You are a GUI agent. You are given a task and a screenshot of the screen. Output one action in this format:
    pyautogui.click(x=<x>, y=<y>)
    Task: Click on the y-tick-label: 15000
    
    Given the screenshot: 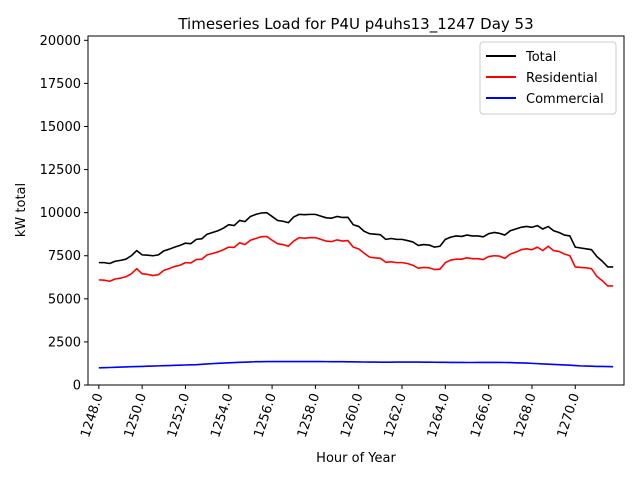 What is the action you would take?
    pyautogui.click(x=60, y=127)
    